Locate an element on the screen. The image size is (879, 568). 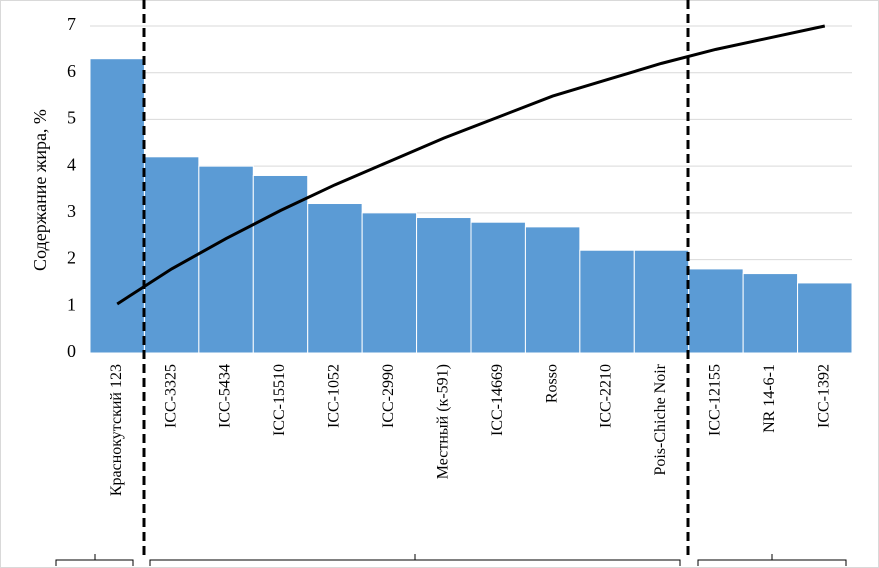
x-tick-label: ICC-2210 is located at coordinates (606, 396).